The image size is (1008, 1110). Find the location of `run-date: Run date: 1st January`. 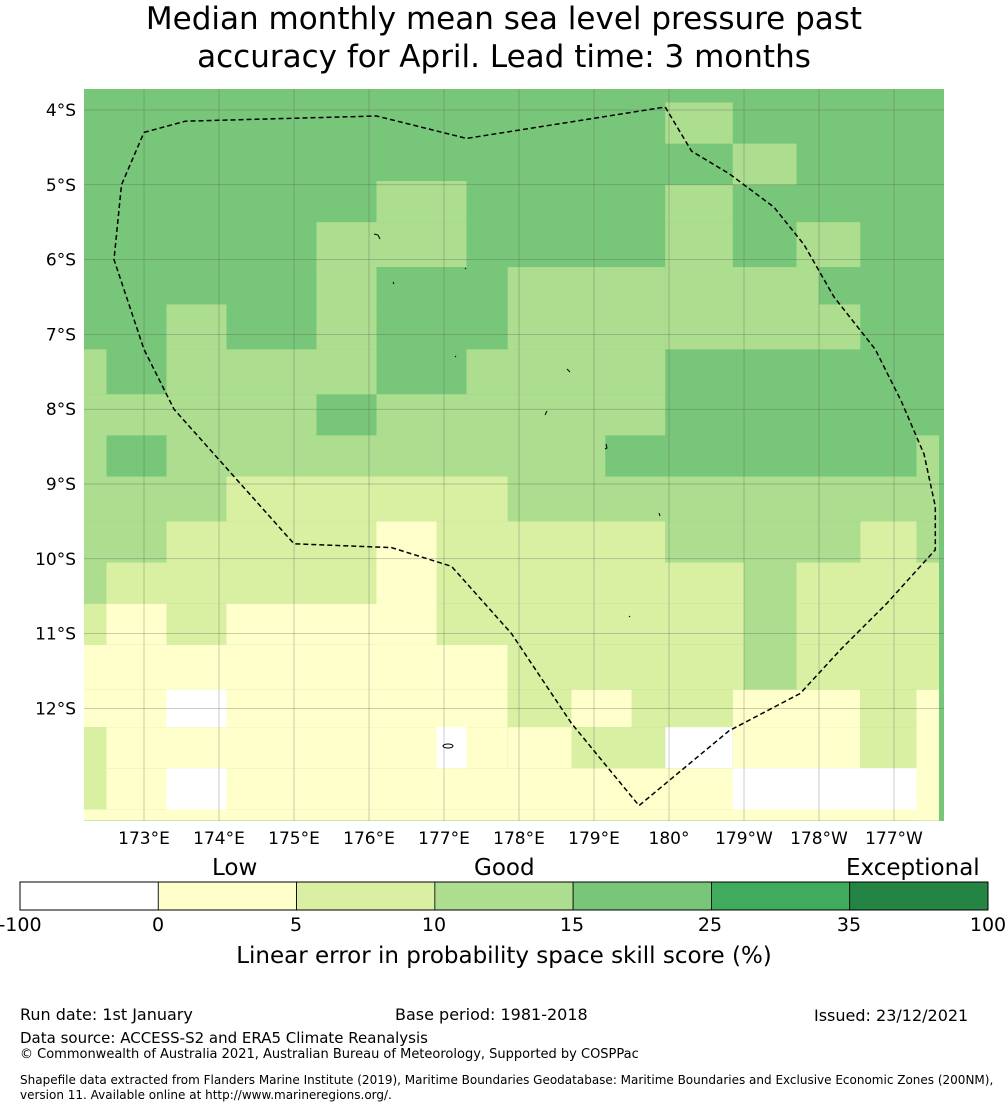

run-date: Run date: 1st January is located at coordinates (106, 1014).